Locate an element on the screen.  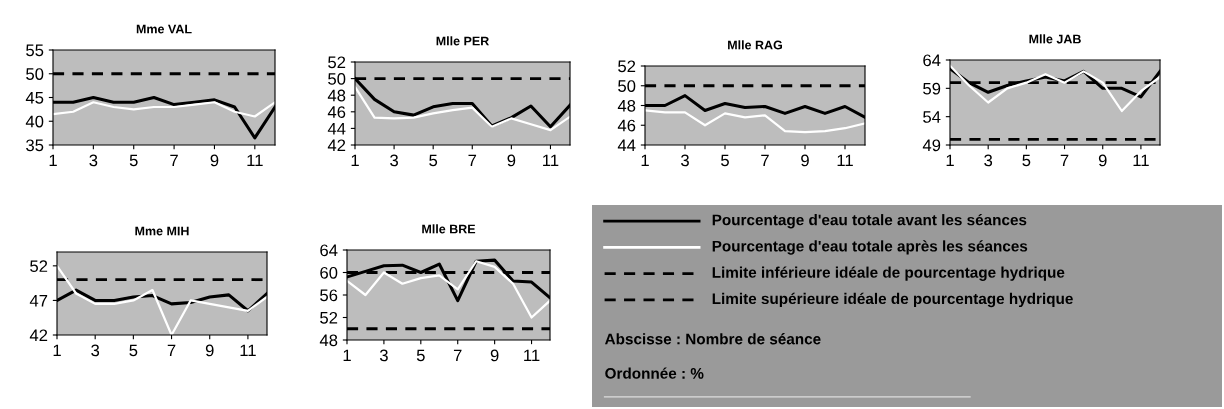
text: Abscisse : Nombre de séance is located at coordinates (712, 339).